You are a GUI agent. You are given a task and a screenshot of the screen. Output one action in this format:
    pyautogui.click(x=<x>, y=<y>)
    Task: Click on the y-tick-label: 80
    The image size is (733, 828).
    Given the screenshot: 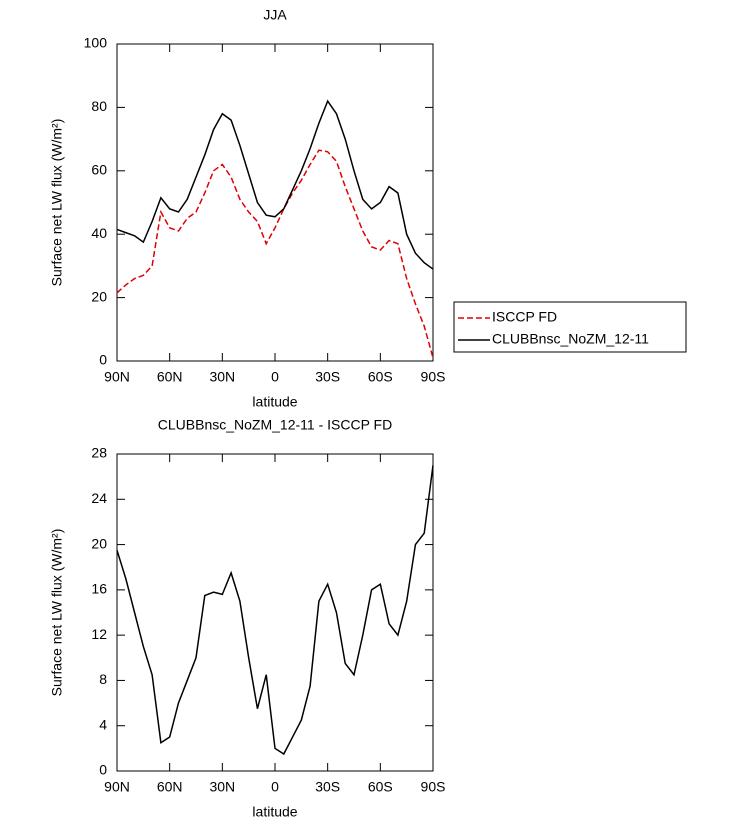 What is the action you would take?
    pyautogui.click(x=99, y=106)
    